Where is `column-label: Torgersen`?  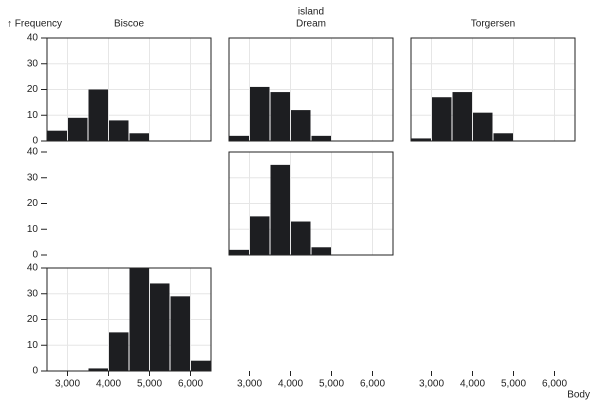 column-label: Torgersen is located at coordinates (493, 24).